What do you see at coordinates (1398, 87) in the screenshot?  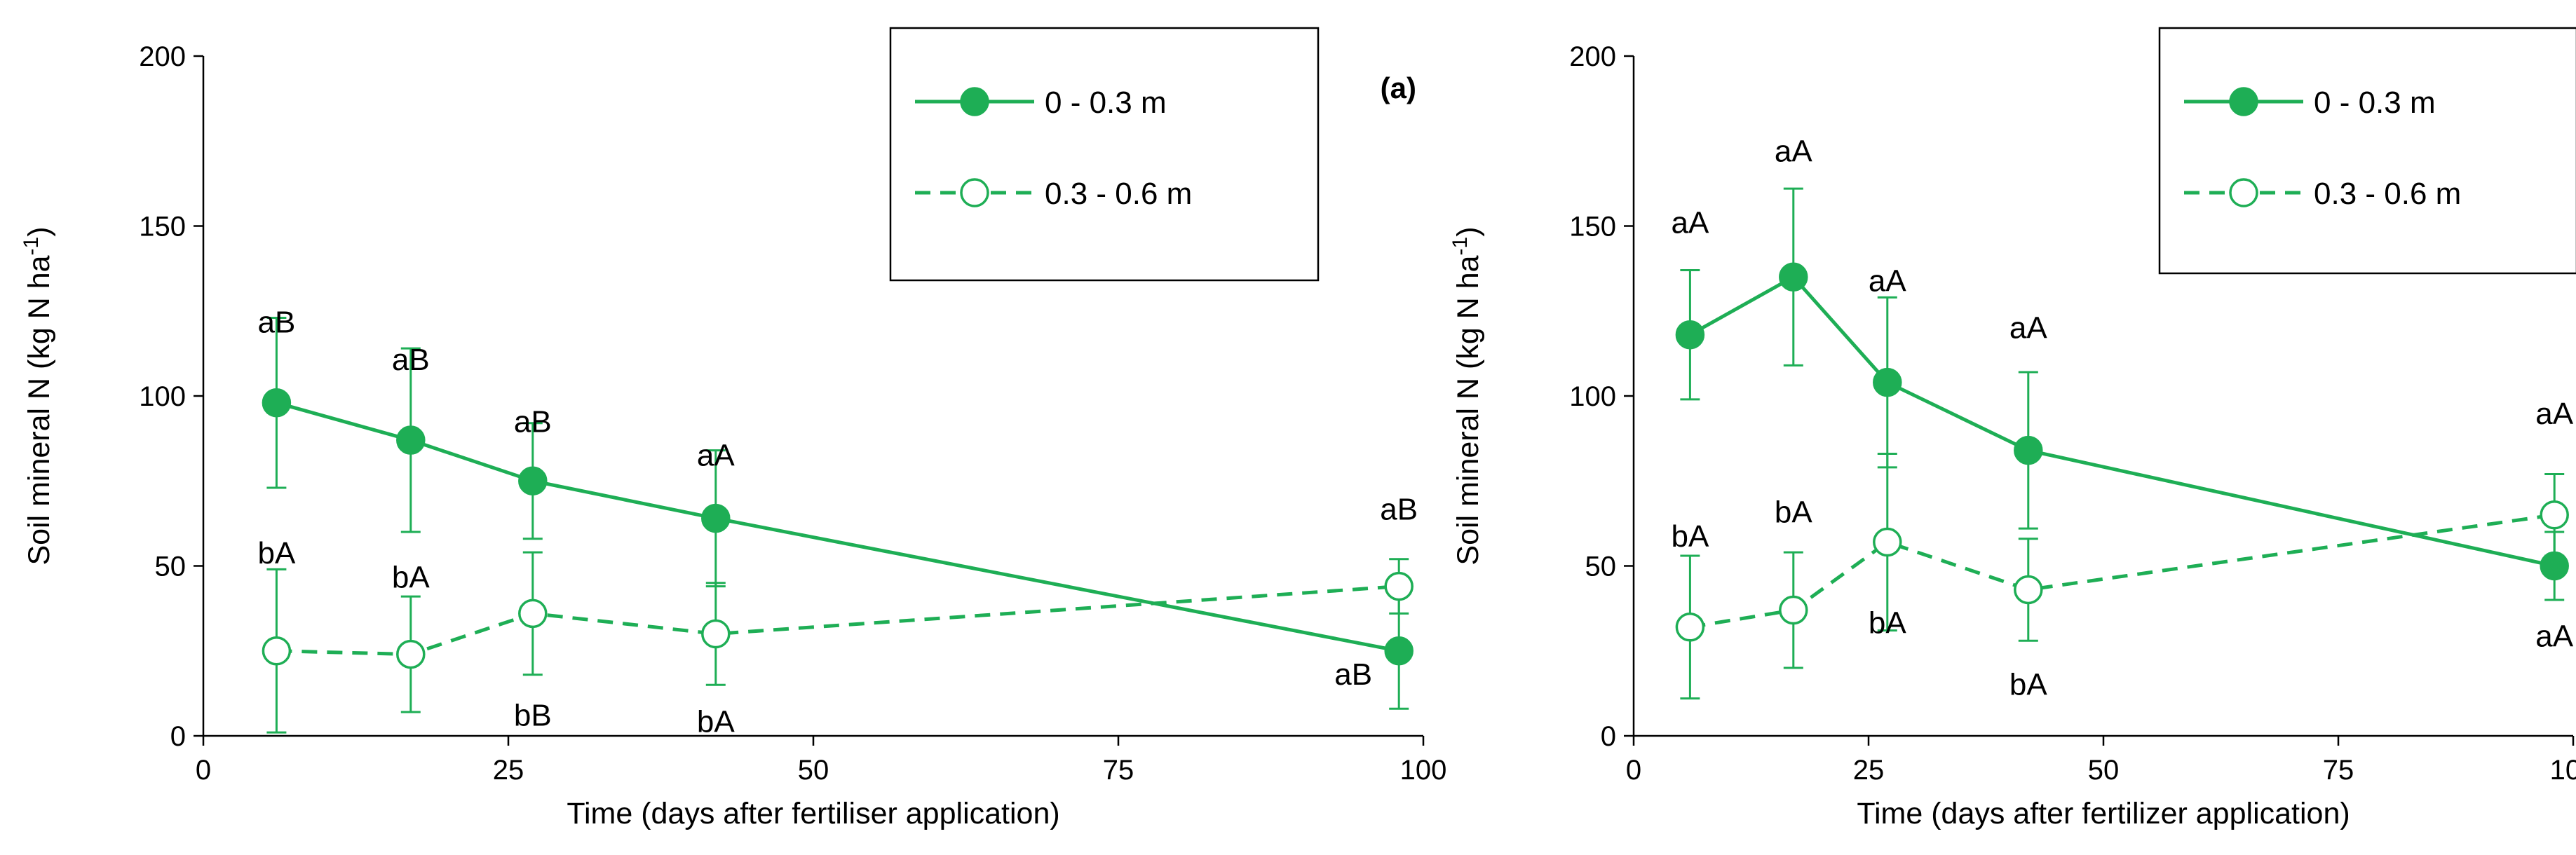 I see `panel-label: (a)` at bounding box center [1398, 87].